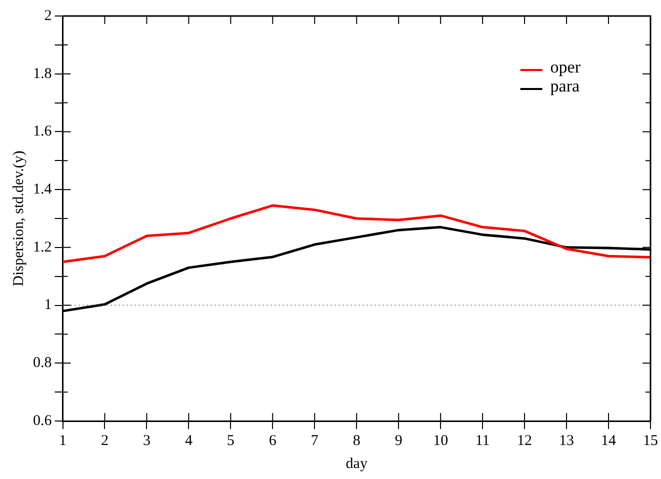 The height and width of the screenshot is (479, 661). What do you see at coordinates (357, 464) in the screenshot?
I see `x-axis-title: day` at bounding box center [357, 464].